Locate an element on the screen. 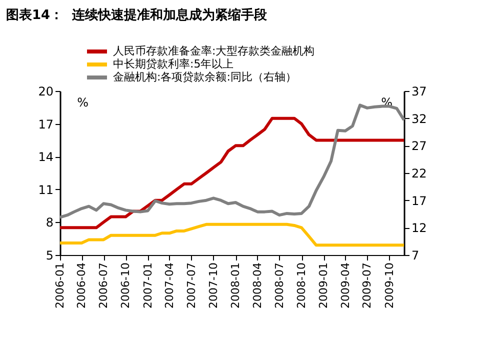 The height and width of the screenshot is (341, 477). y-tick-label: 20 is located at coordinates (46, 91).